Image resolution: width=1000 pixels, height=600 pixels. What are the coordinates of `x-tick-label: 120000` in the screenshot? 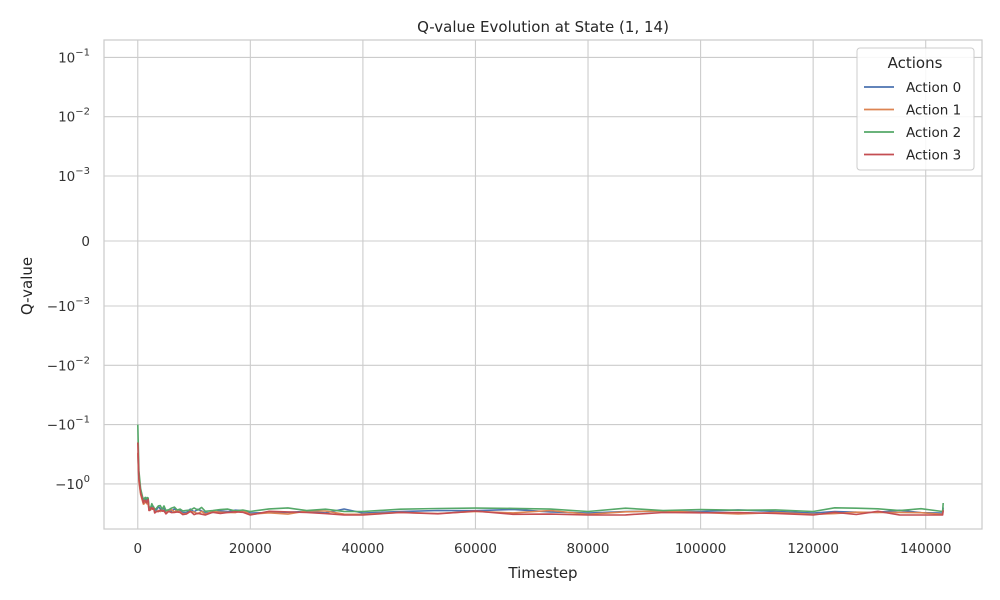 It's located at (813, 549).